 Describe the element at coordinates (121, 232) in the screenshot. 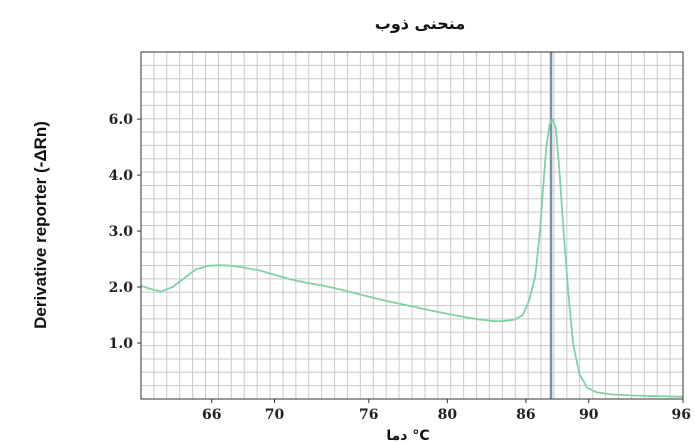

I see `y-tick-label: 3.0` at that location.